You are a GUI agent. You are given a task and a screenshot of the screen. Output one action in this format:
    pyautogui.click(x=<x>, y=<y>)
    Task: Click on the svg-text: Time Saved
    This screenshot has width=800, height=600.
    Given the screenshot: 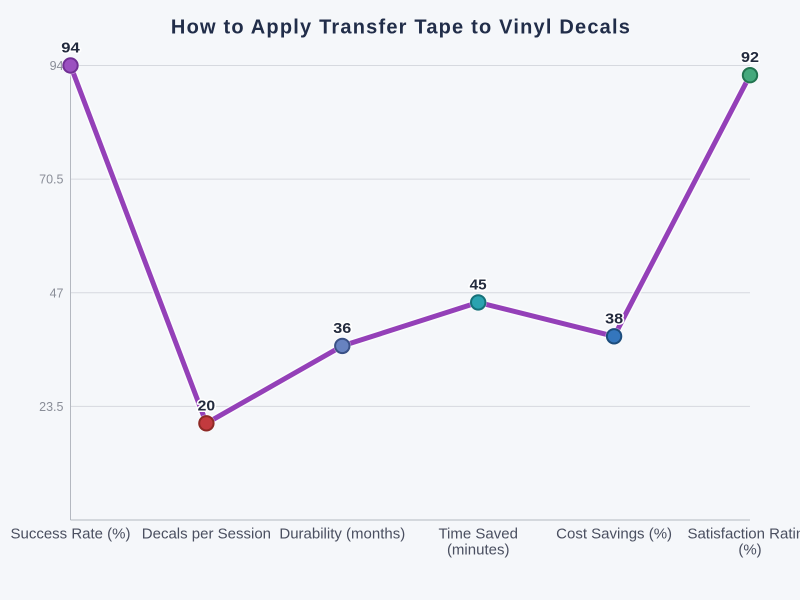 What is the action you would take?
    pyautogui.click(x=477, y=534)
    